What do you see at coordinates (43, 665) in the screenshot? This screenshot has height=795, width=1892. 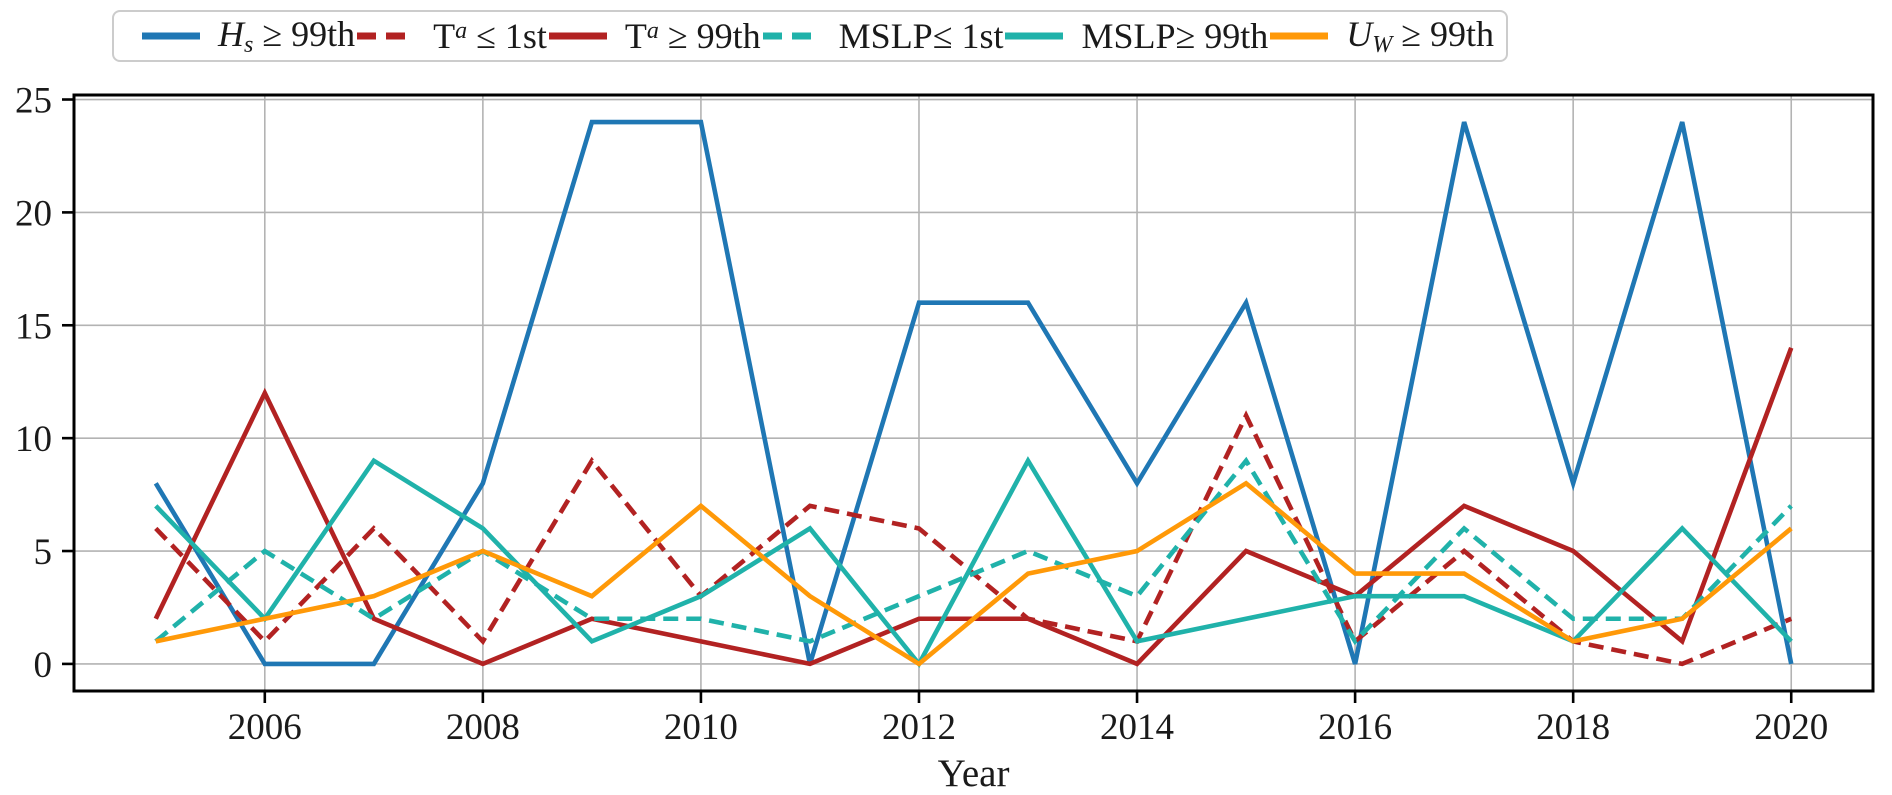 I see `y-tick-label: 0` at bounding box center [43, 665].